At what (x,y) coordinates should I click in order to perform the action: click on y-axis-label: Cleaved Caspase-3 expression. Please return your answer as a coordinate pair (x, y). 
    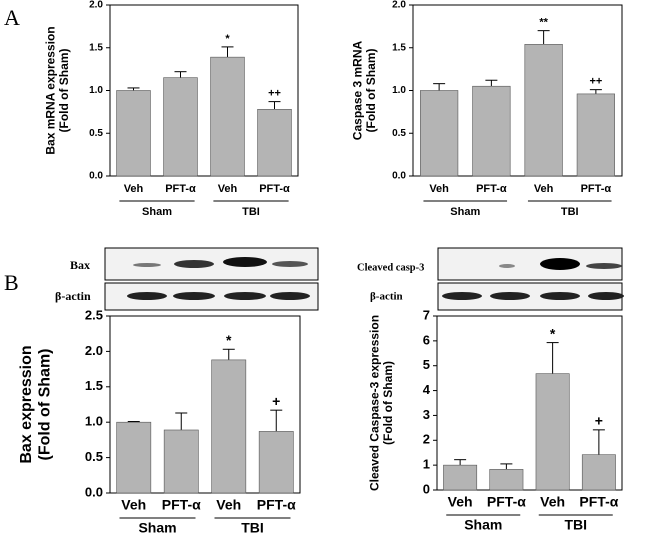
    Looking at the image, I should click on (374, 403).